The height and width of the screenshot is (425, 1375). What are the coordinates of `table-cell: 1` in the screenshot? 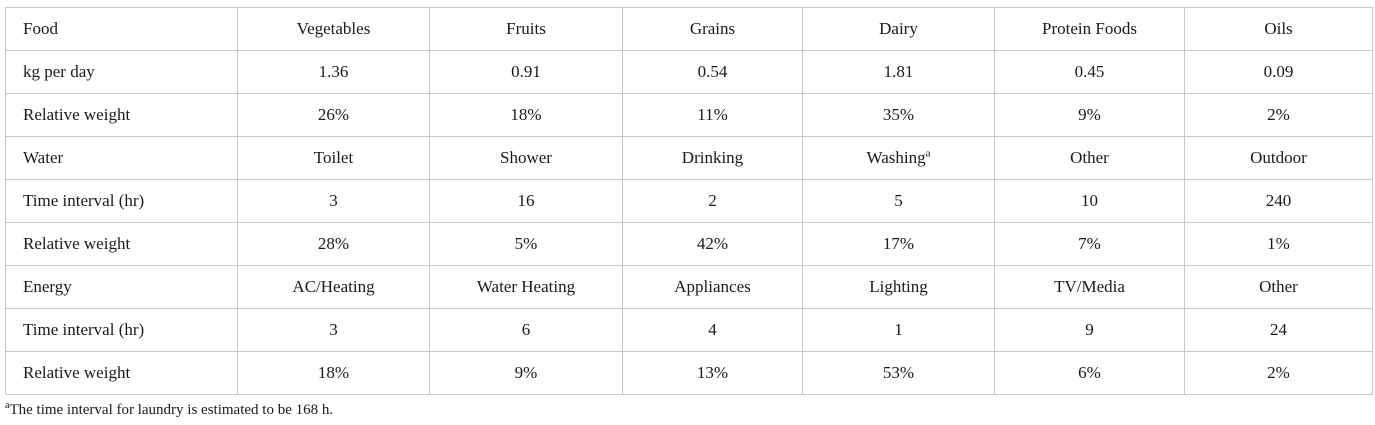 It's located at (898, 330).